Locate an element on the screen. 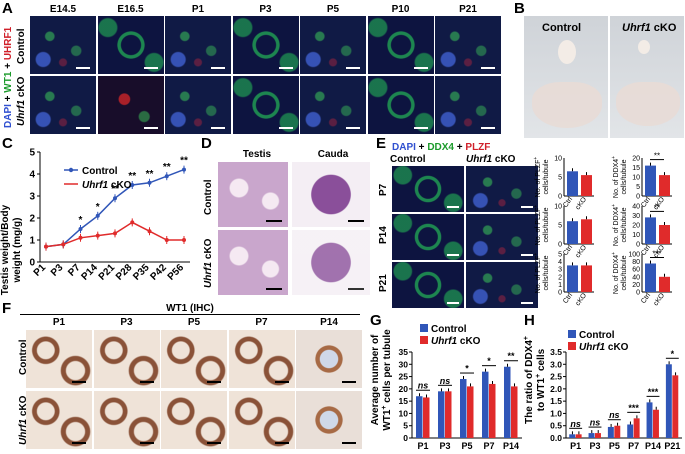 The image size is (685, 454). e-significance: ** is located at coordinates (657, 156).